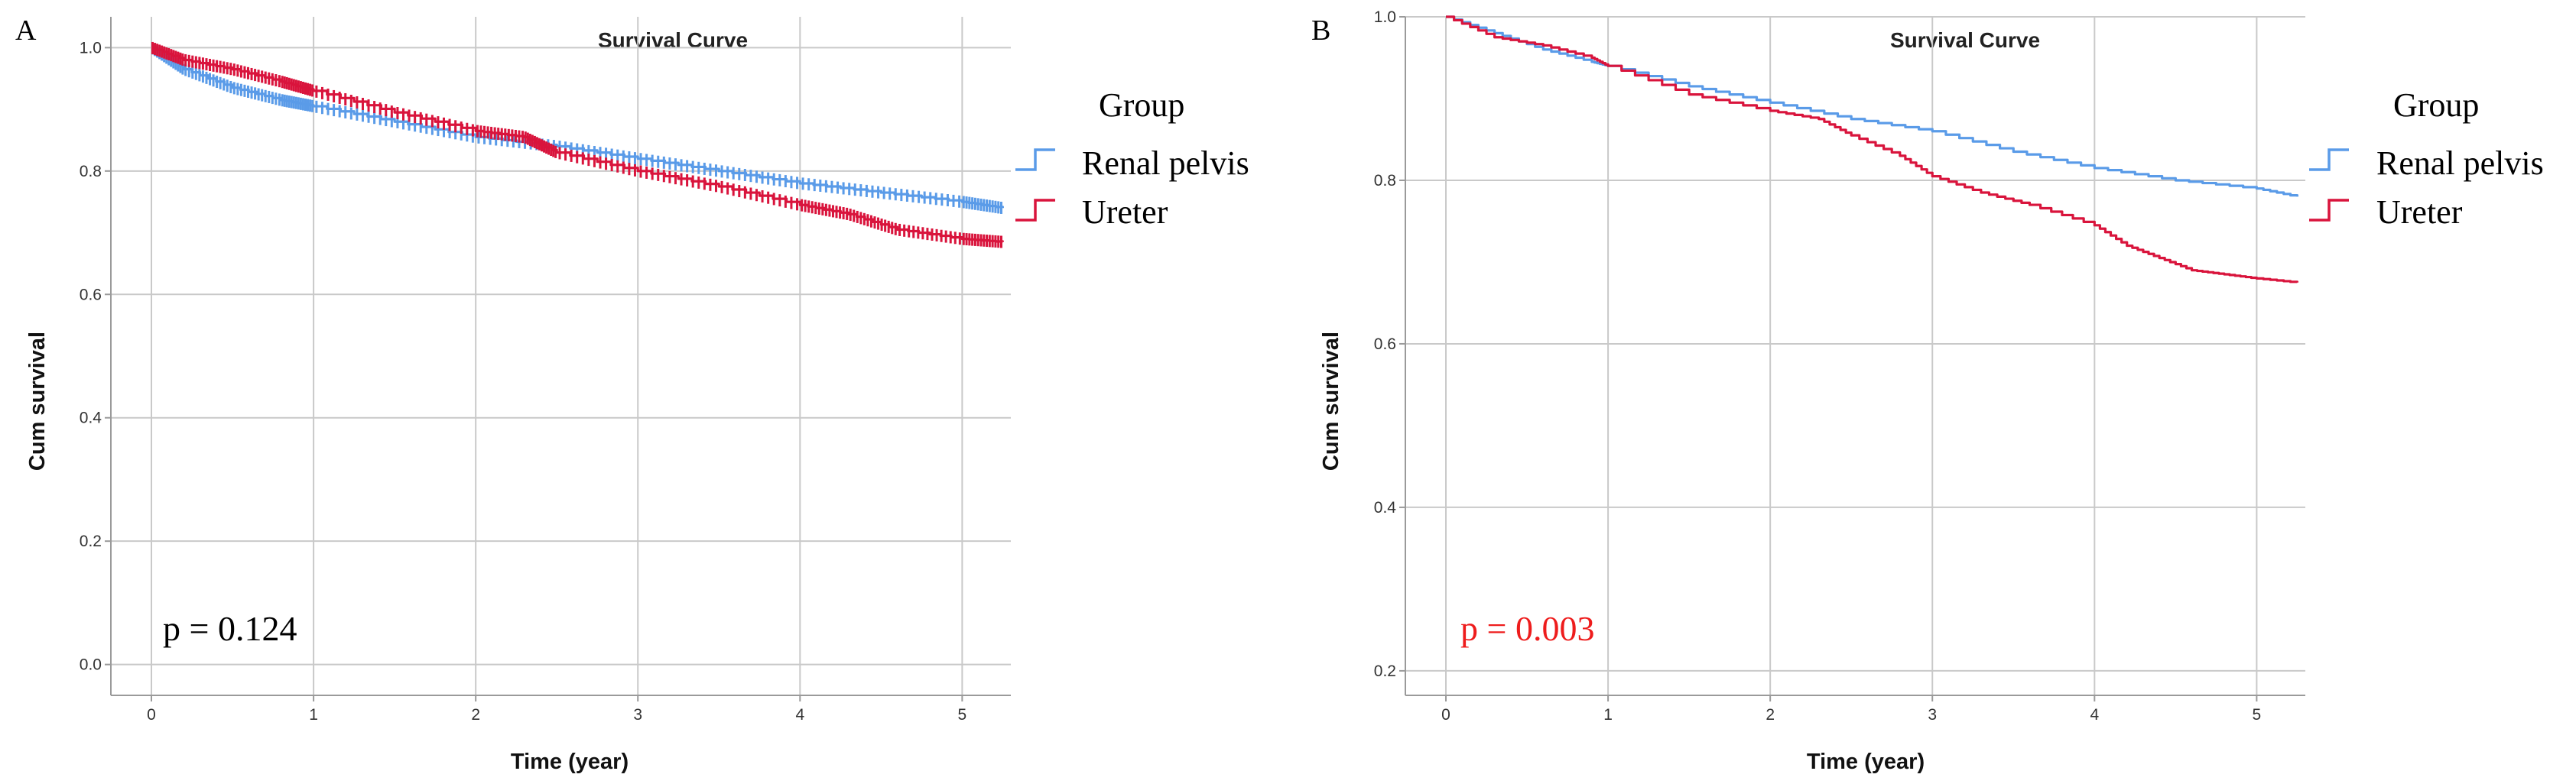  Describe the element at coordinates (2460, 163) in the screenshot. I see `legend-label-renal-pelvis-b: Renal pelvis` at that location.